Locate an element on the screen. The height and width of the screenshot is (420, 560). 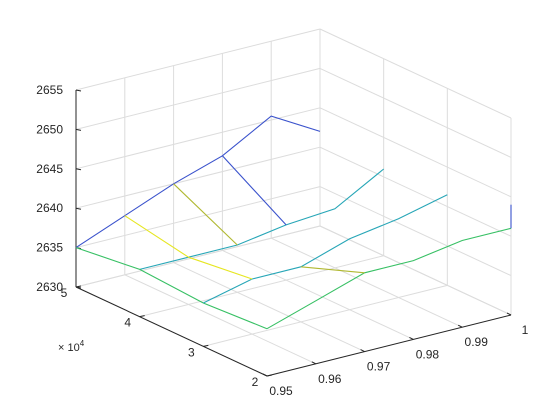
x-axis-exponent: 4 is located at coordinates (82, 343).